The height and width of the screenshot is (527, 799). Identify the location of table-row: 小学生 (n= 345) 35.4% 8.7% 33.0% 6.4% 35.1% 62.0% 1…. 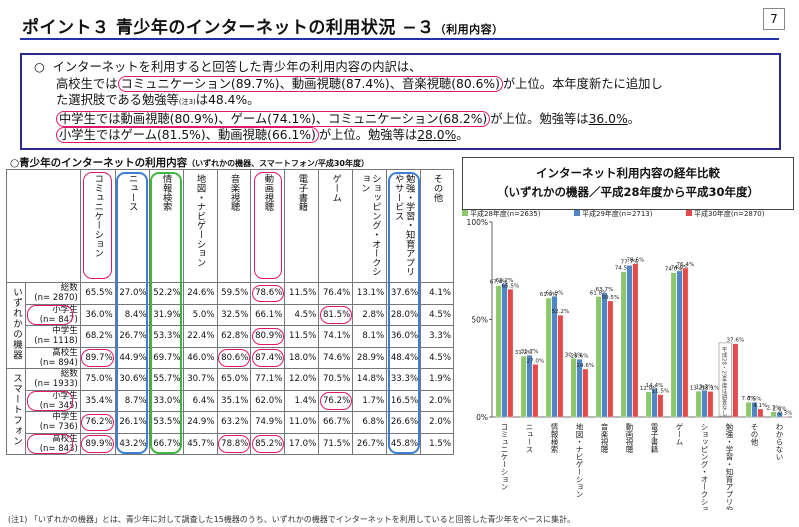
(230, 400).